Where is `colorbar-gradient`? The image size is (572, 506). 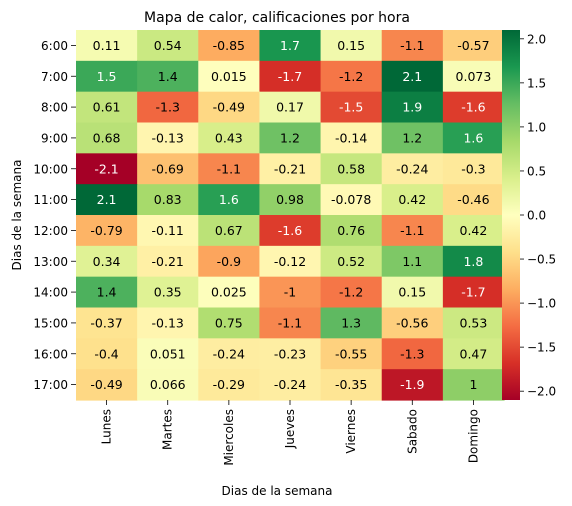
colorbar-gradient is located at coordinates (511, 215).